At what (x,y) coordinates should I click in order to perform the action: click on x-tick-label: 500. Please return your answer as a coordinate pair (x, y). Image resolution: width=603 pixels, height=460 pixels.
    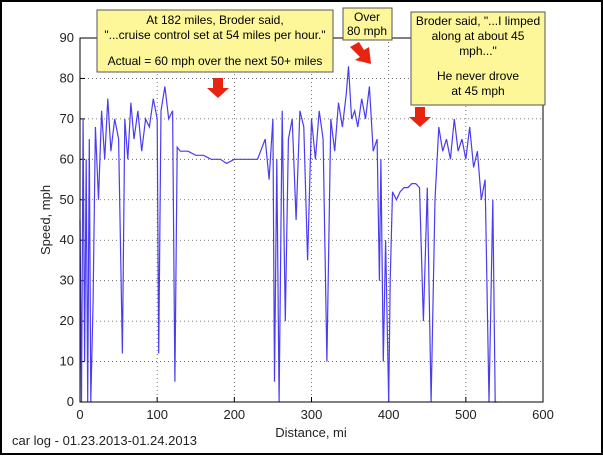
    Looking at the image, I should click on (466, 414).